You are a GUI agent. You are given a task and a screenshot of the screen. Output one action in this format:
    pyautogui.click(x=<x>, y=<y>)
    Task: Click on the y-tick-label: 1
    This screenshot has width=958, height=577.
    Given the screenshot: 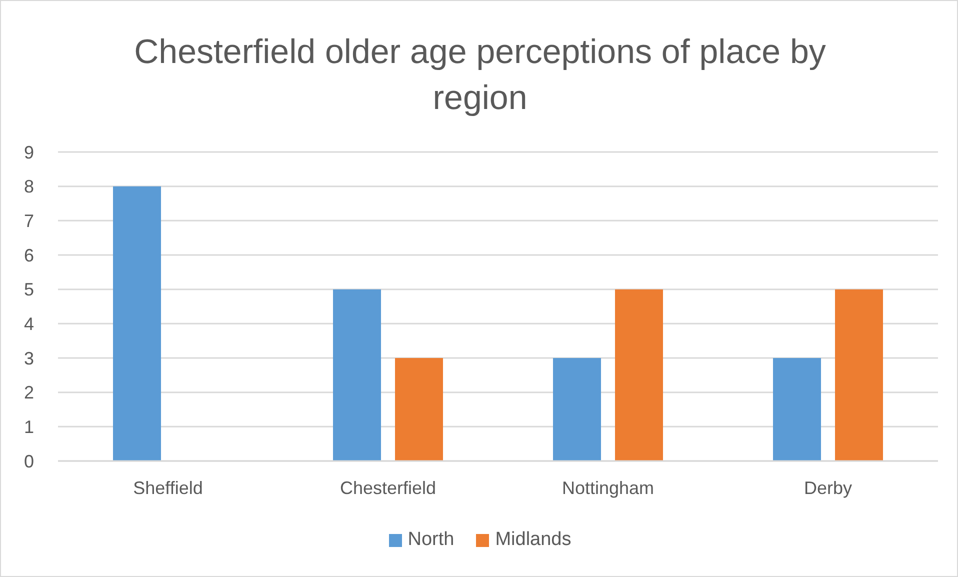 What is the action you would take?
    pyautogui.click(x=29, y=427)
    